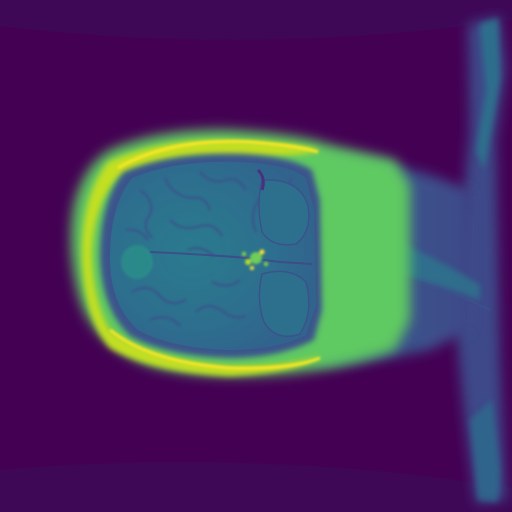 The image size is (512, 512). I want to click on neck-lower-band, so click(485, 451).